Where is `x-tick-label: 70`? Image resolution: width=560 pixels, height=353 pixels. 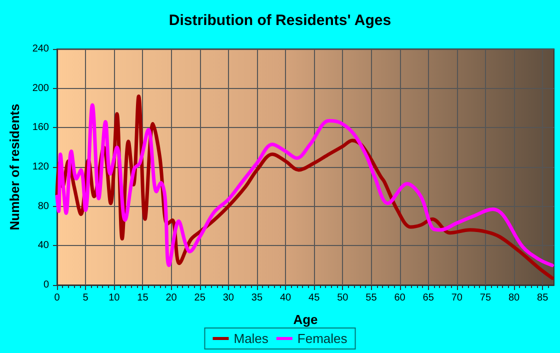
x-tick-label: 70 is located at coordinates (457, 298).